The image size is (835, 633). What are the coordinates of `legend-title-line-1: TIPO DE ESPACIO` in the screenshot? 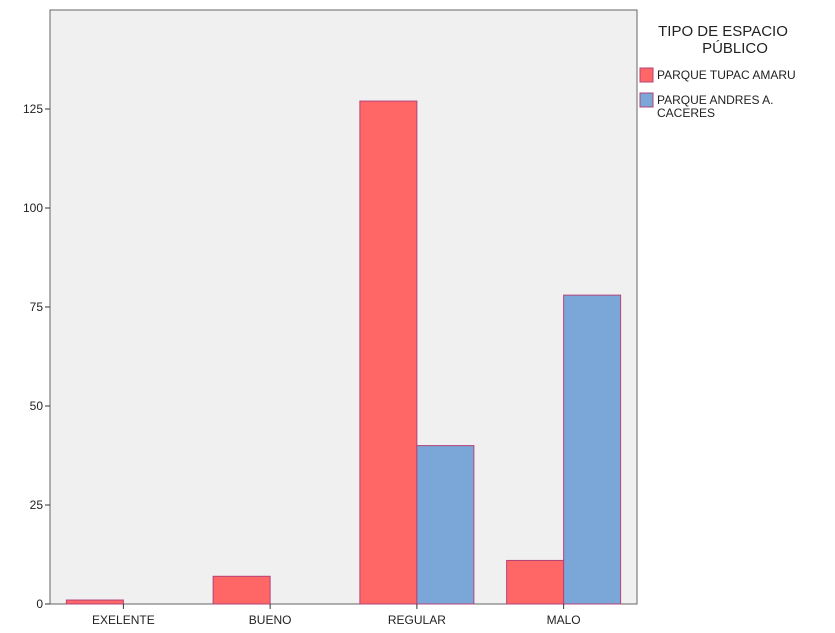 It's located at (723, 31).